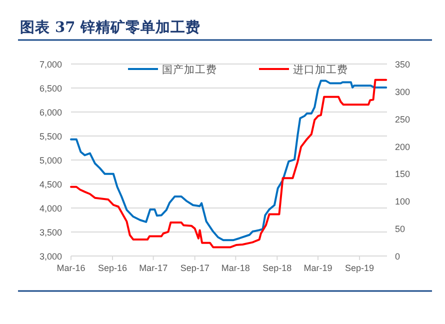 The height and width of the screenshot is (324, 445). Describe the element at coordinates (50, 137) in the screenshot. I see `y-tick-label: 5,500` at that location.